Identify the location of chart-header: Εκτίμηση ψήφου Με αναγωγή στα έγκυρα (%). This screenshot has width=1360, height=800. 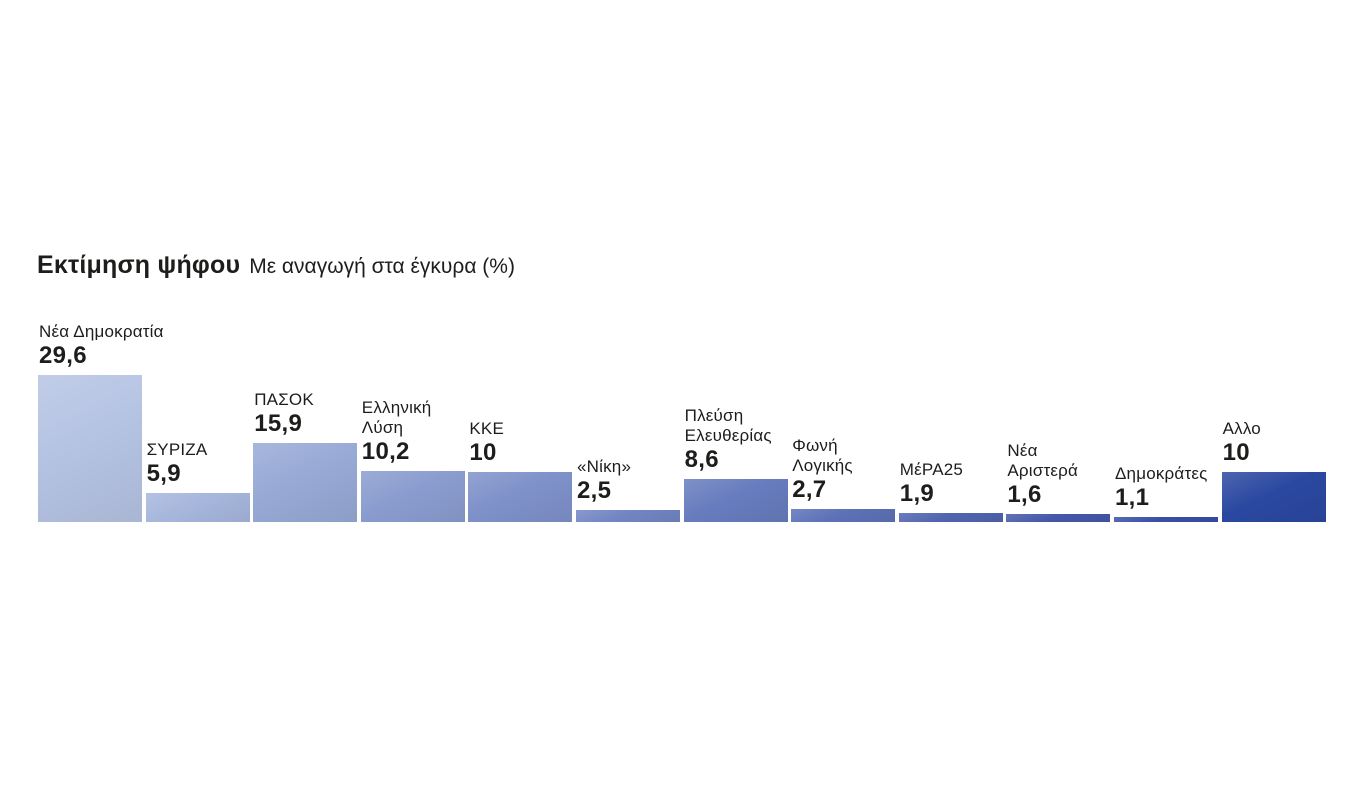
(276, 265).